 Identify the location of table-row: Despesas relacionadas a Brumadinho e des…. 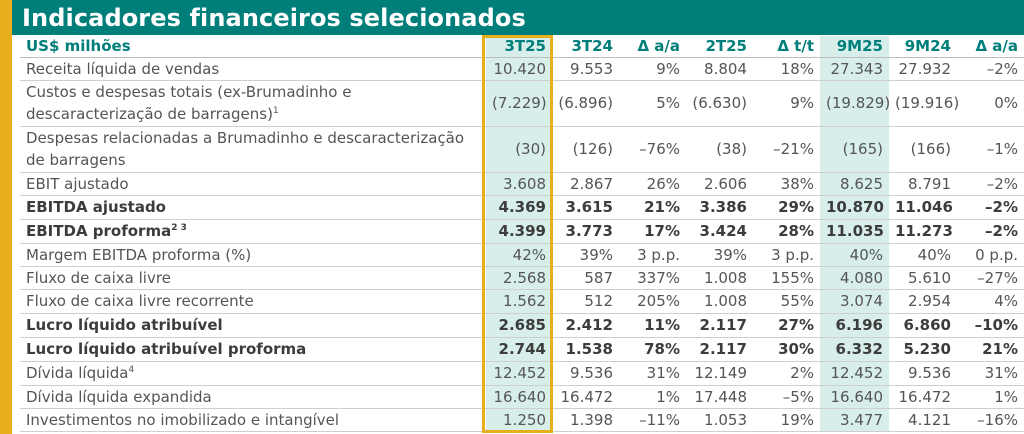
(522, 149).